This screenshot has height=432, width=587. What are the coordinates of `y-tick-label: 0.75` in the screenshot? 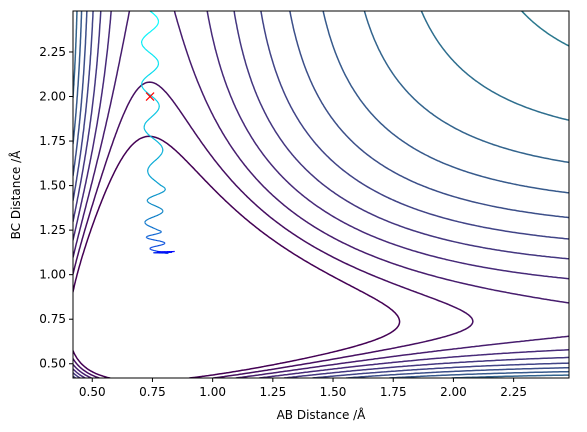 It's located at (52, 319).